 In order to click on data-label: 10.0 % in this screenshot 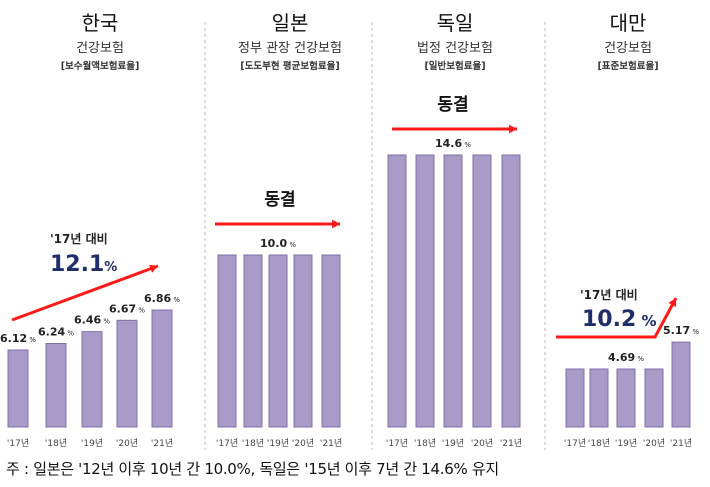, I will do `click(278, 243)`.